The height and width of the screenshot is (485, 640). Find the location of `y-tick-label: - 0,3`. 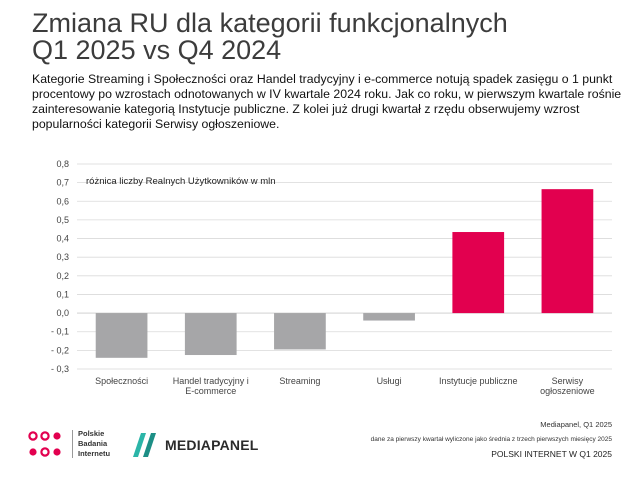

y-tick-label: - 0,3 is located at coordinates (60, 369).